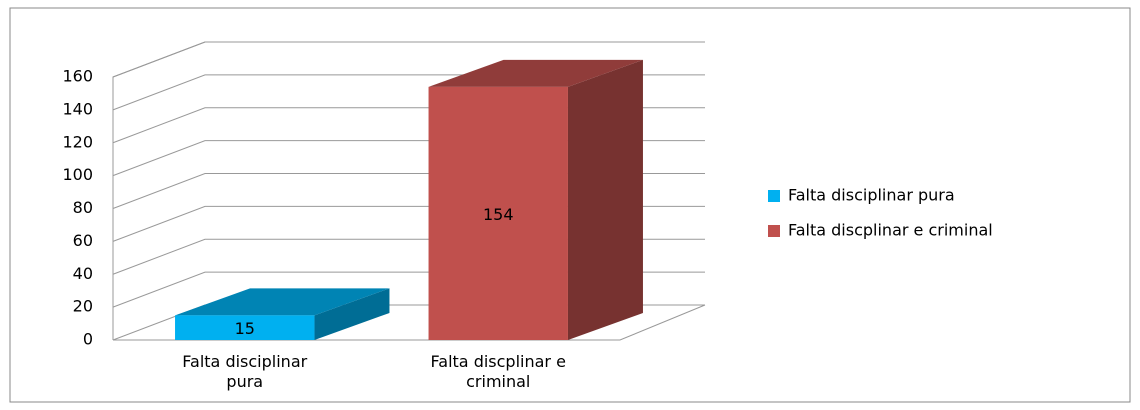 This screenshot has width=1140, height=410. I want to click on legend-label: Falta discplinar e criminal, so click(890, 230).